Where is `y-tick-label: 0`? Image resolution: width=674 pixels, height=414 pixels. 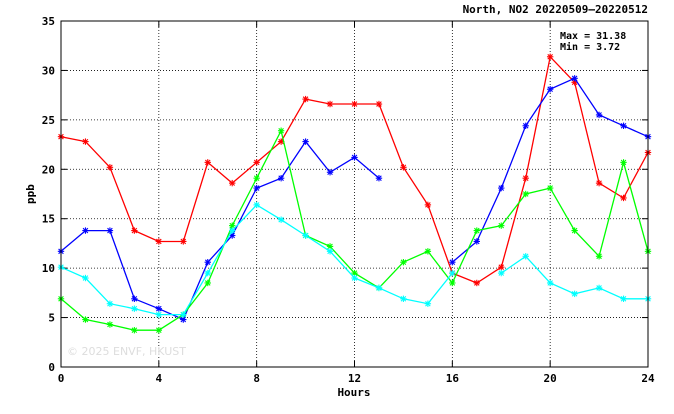
y-tick-label: 0 is located at coordinates (51, 367).